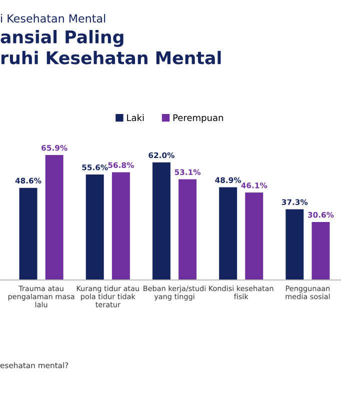 Image resolution: width=341 pixels, height=400 pixels. What do you see at coordinates (110, 47) in the screenshot?
I see `chart-title: ansial Paling ruhi Kesehatan Mental` at bounding box center [110, 47].